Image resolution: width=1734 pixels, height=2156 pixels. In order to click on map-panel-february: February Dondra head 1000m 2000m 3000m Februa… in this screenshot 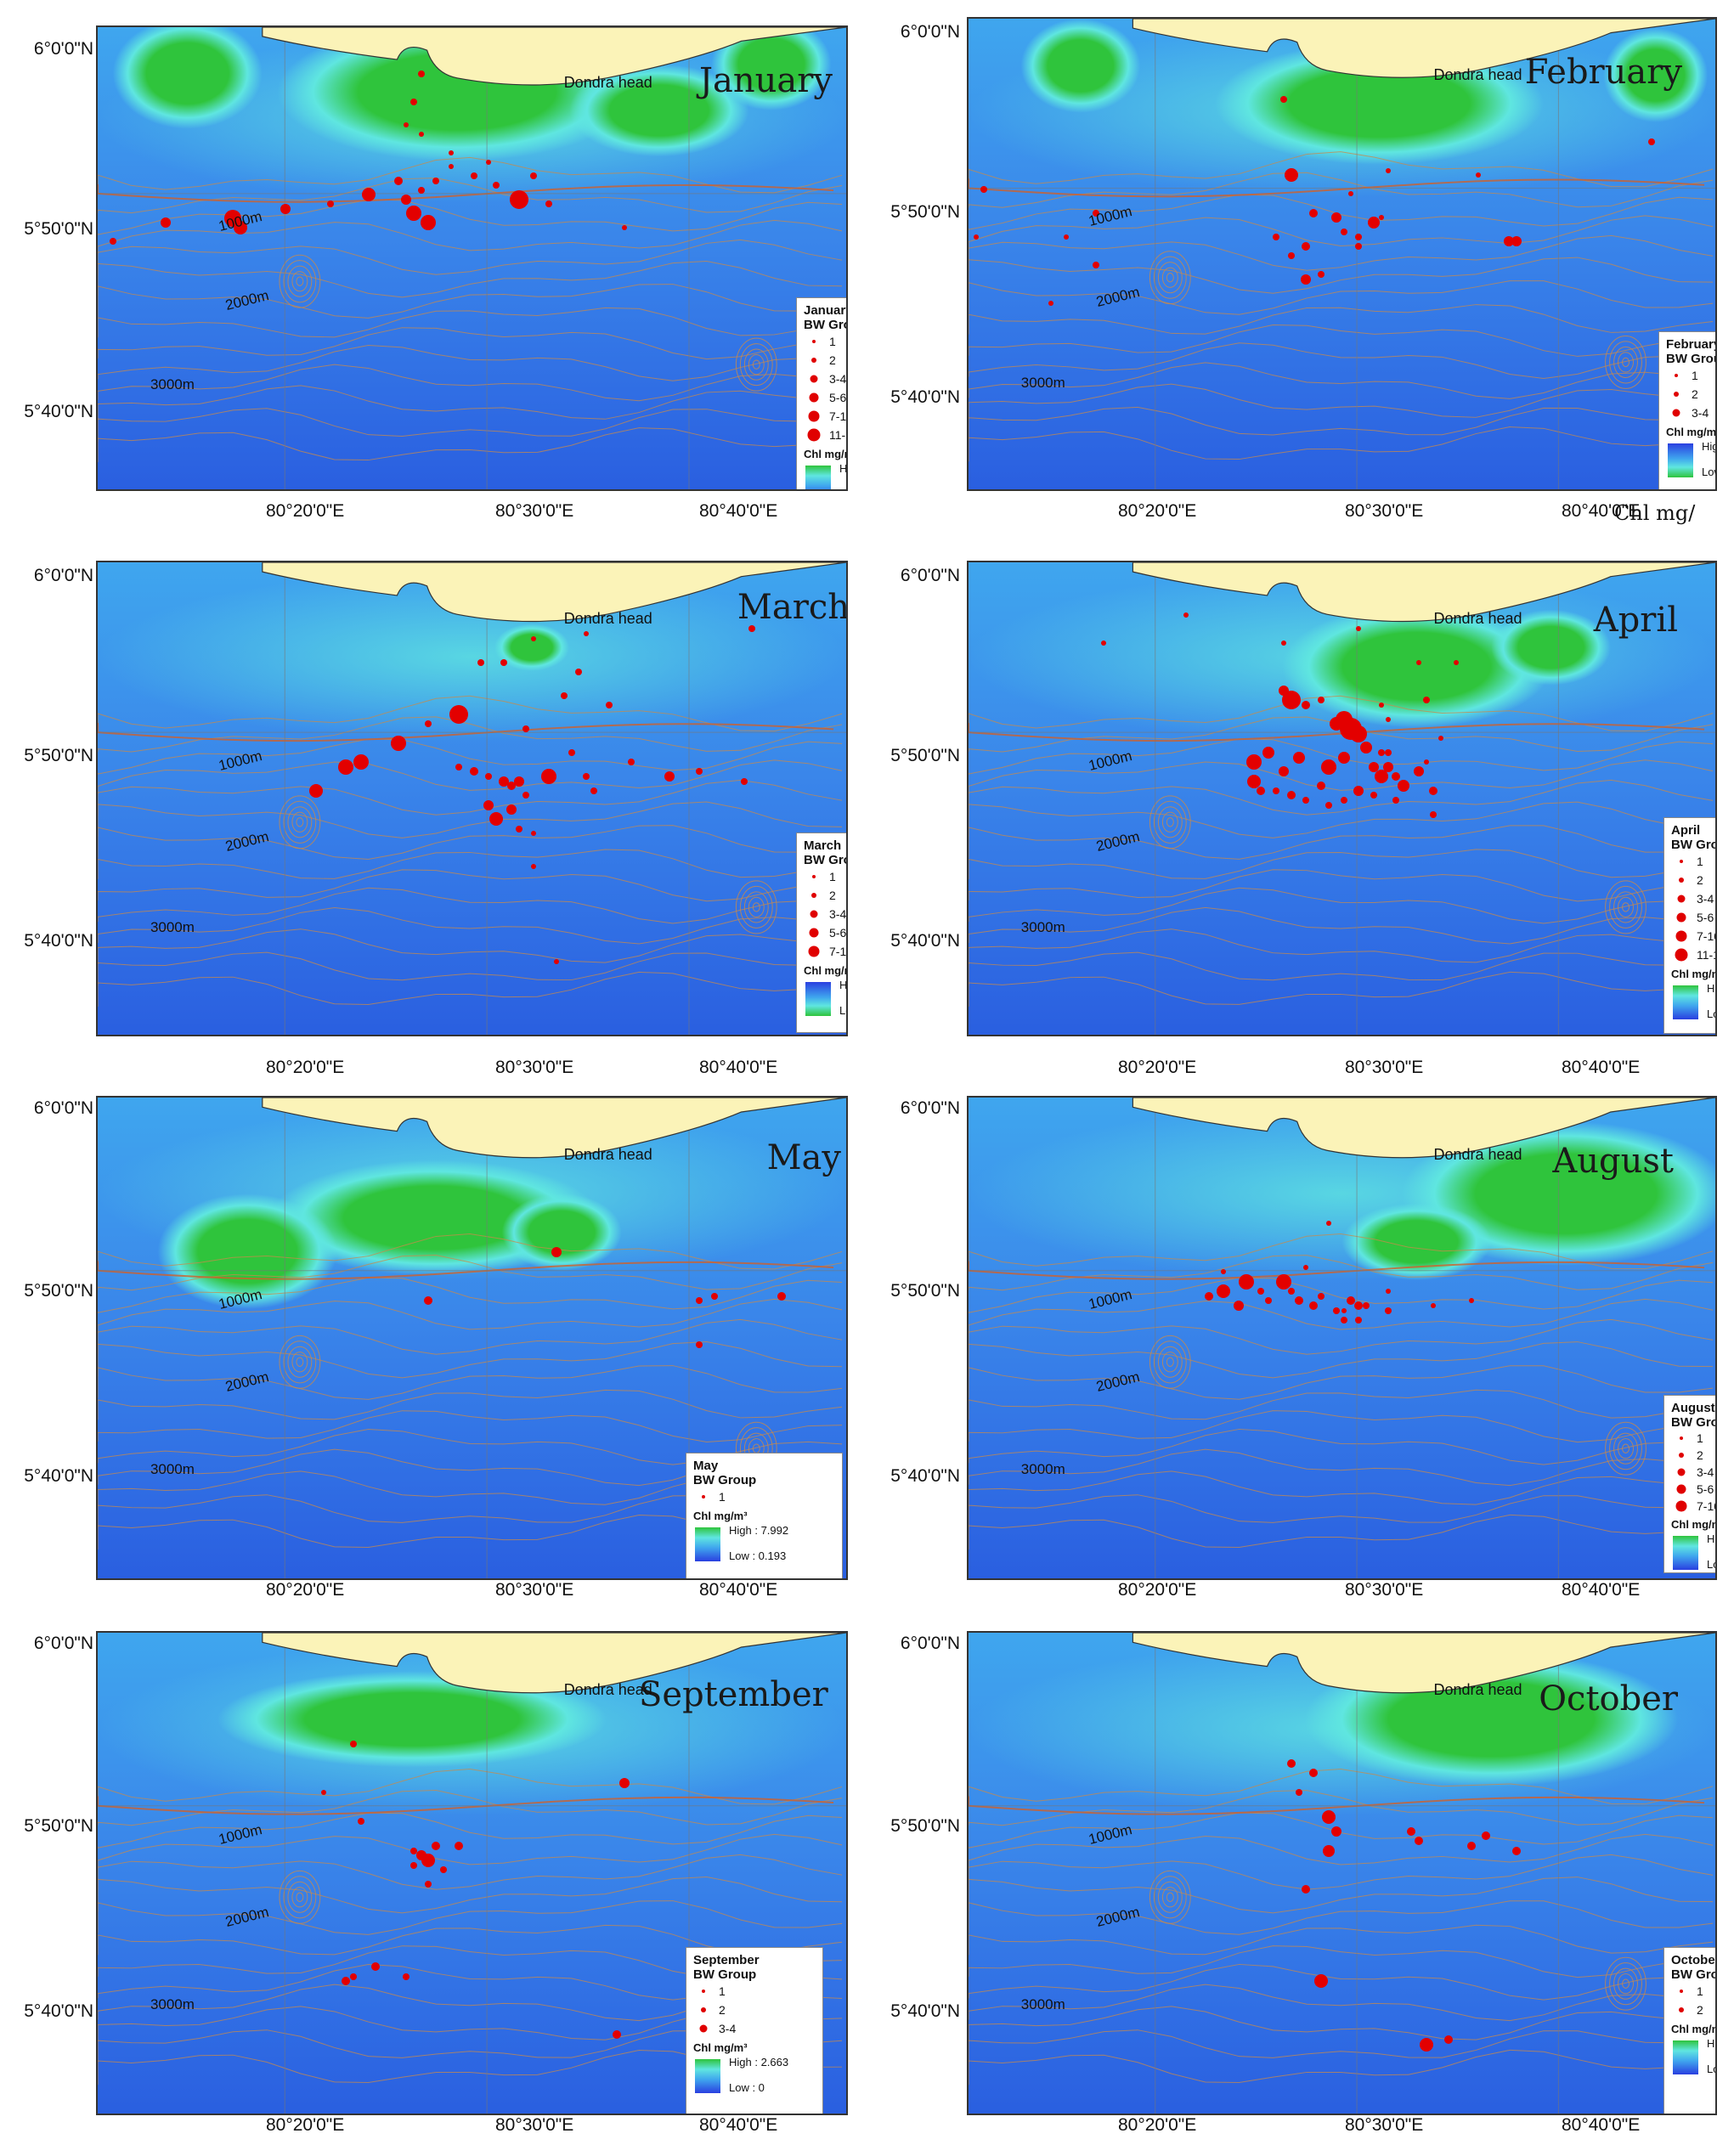, I will do `click(1300, 267)`.